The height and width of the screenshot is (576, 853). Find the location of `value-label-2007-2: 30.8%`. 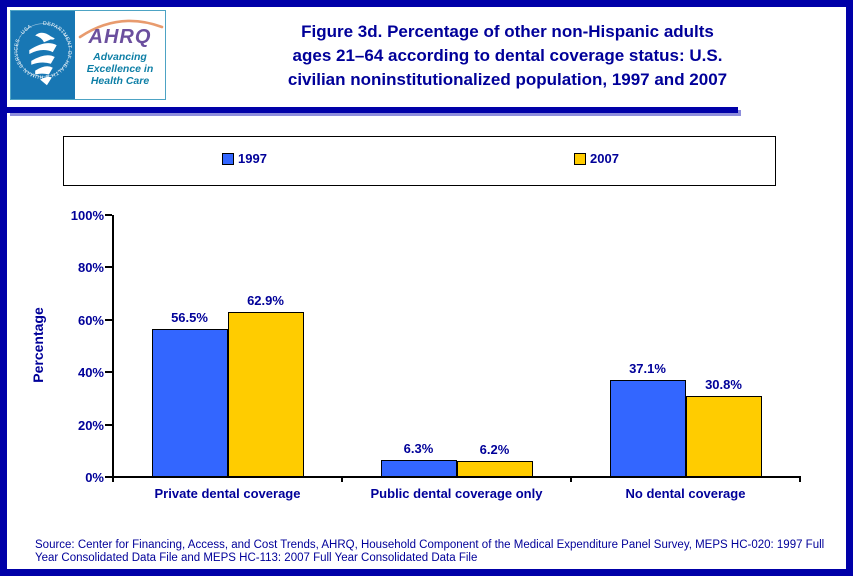

value-label-2007-2: 30.8% is located at coordinates (723, 385).